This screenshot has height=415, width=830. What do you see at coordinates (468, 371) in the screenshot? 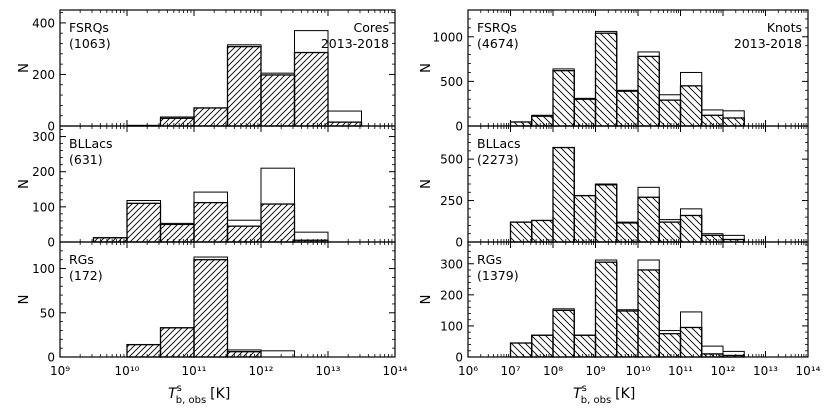
I see `x-tick-label: 10⁶` at bounding box center [468, 371].